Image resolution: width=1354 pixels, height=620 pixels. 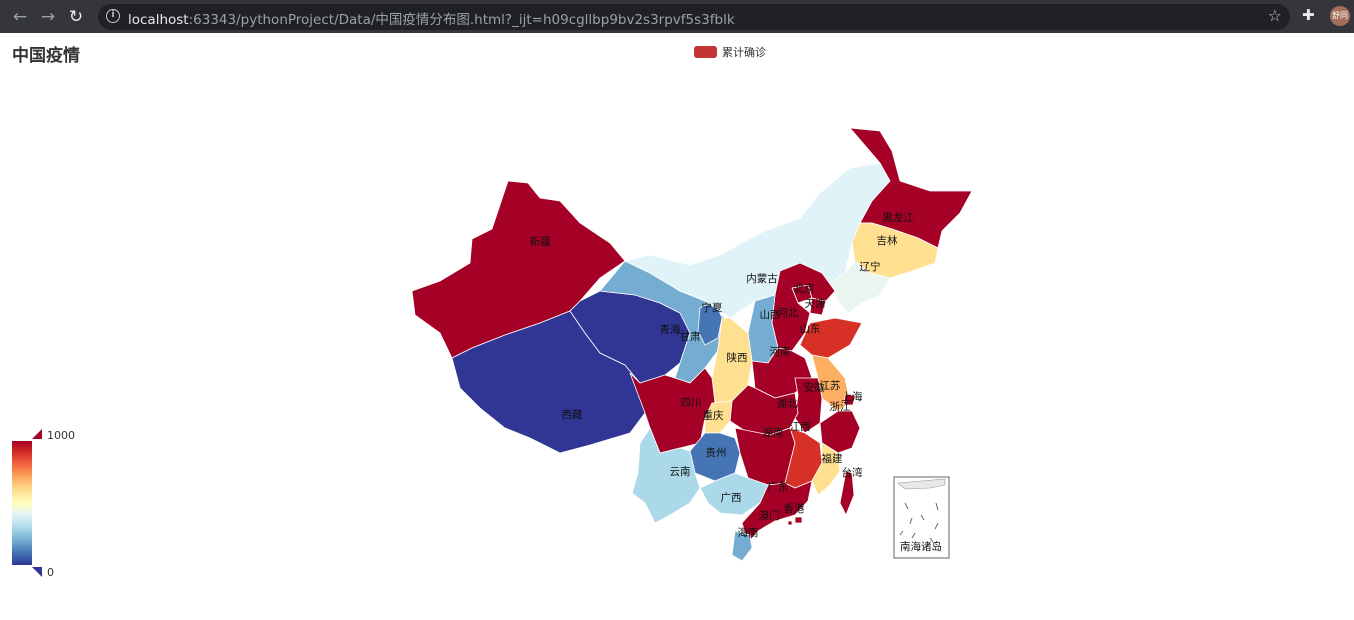 I want to click on legend-label: 累计确诊, so click(x=744, y=52).